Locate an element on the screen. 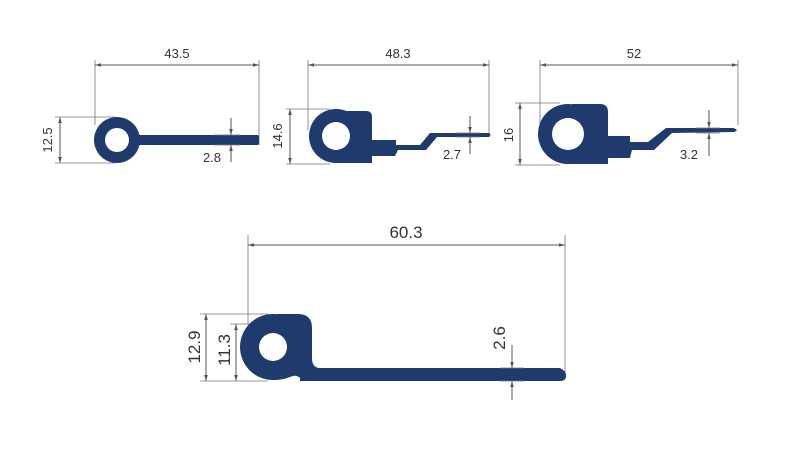  profile-3-shape is located at coordinates (637, 134).